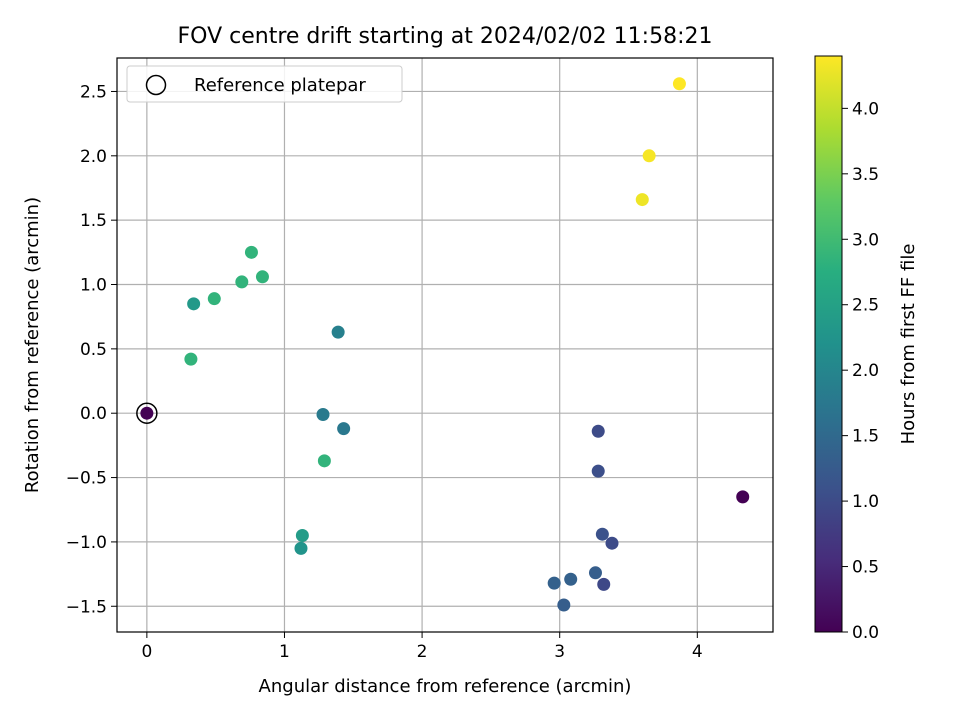 The width and height of the screenshot is (960, 720). Describe the element at coordinates (865, 306) in the screenshot. I see `colorbar-tick-label: 2.5` at that location.